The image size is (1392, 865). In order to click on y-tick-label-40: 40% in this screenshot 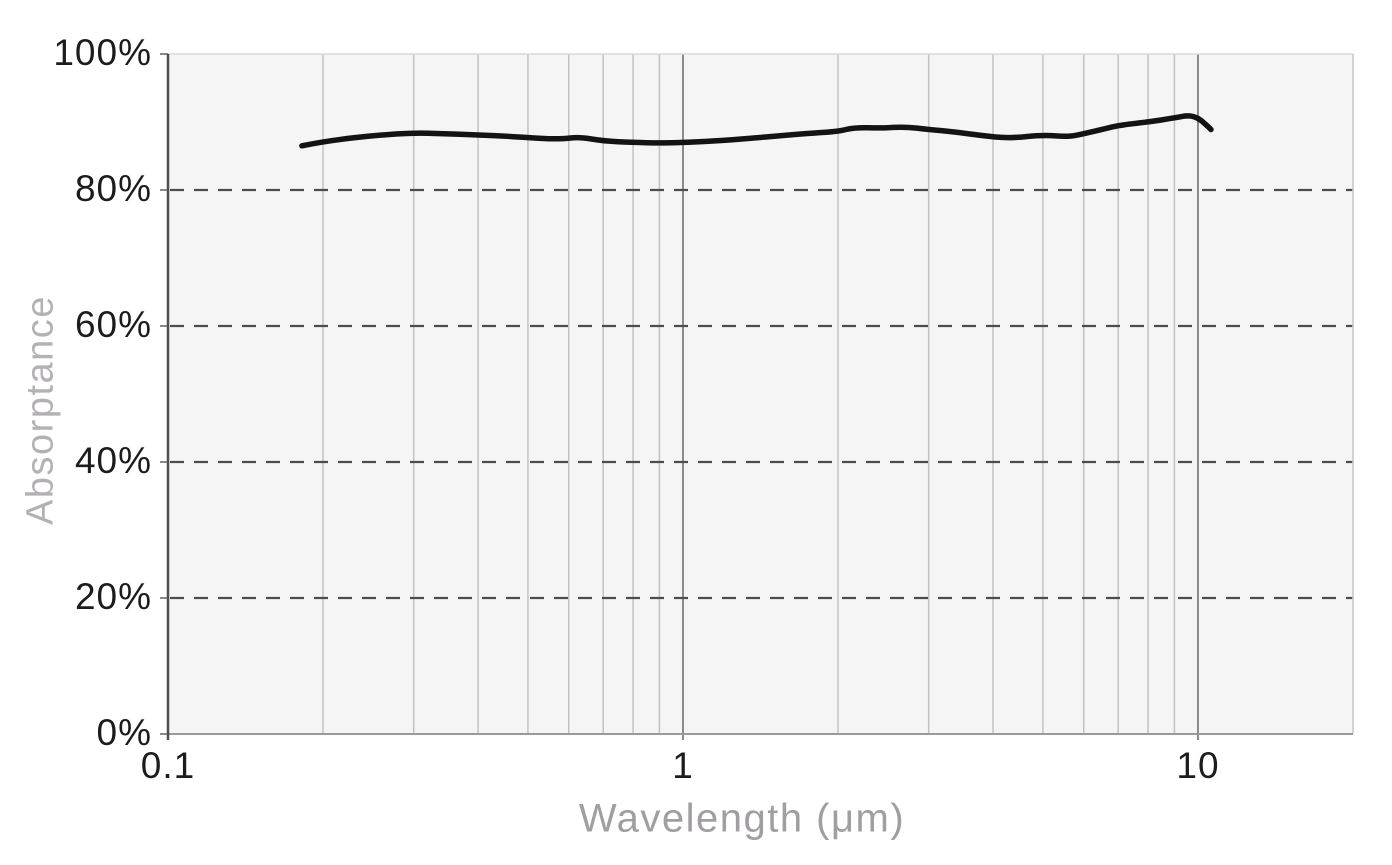, I will do `click(113, 461)`.